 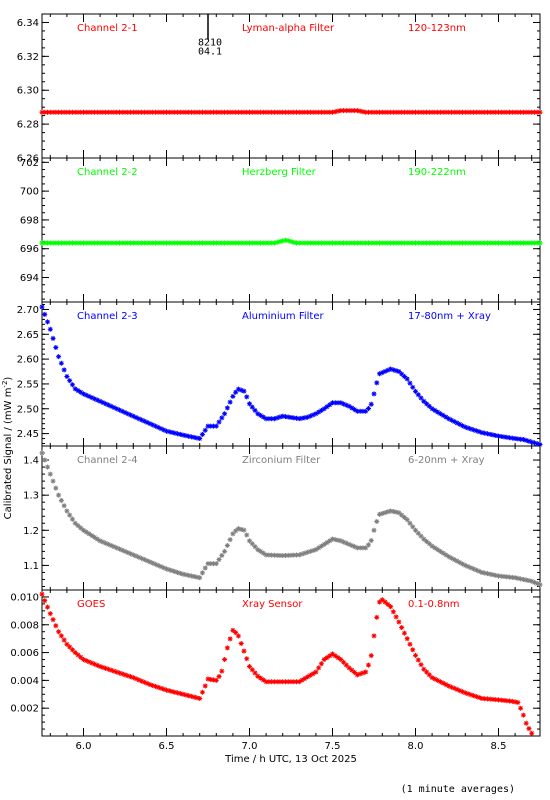 What do you see at coordinates (272, 604) in the screenshot?
I see `panel-filter-label: Xray Sensor` at bounding box center [272, 604].